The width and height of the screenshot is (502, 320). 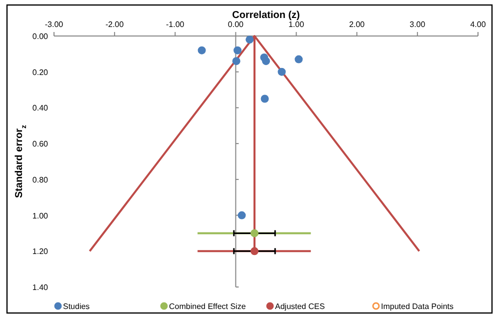 What do you see at coordinates (40, 251) in the screenshot?
I see `y-tick-label: 1.20` at bounding box center [40, 251].